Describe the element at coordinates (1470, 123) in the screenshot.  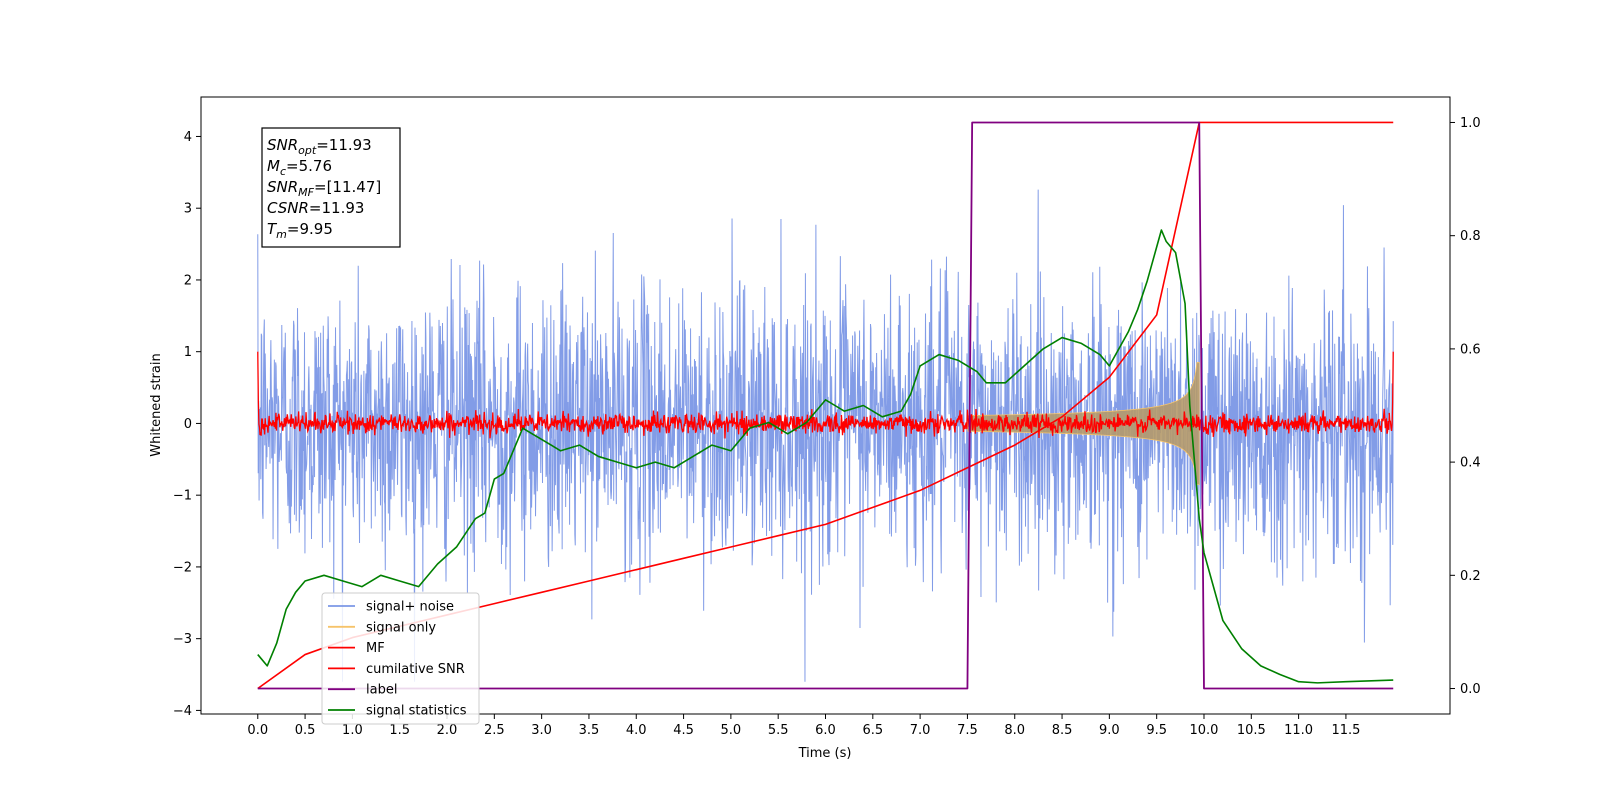
I see `y2-tick-label: 1.0` at that location.